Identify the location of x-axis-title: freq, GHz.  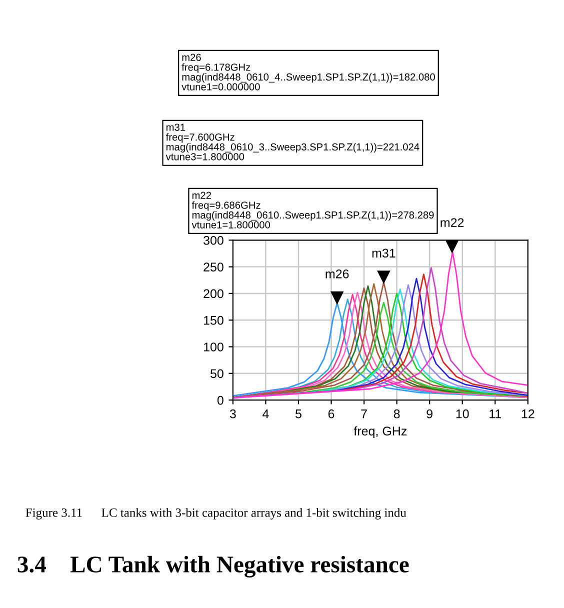
(380, 432).